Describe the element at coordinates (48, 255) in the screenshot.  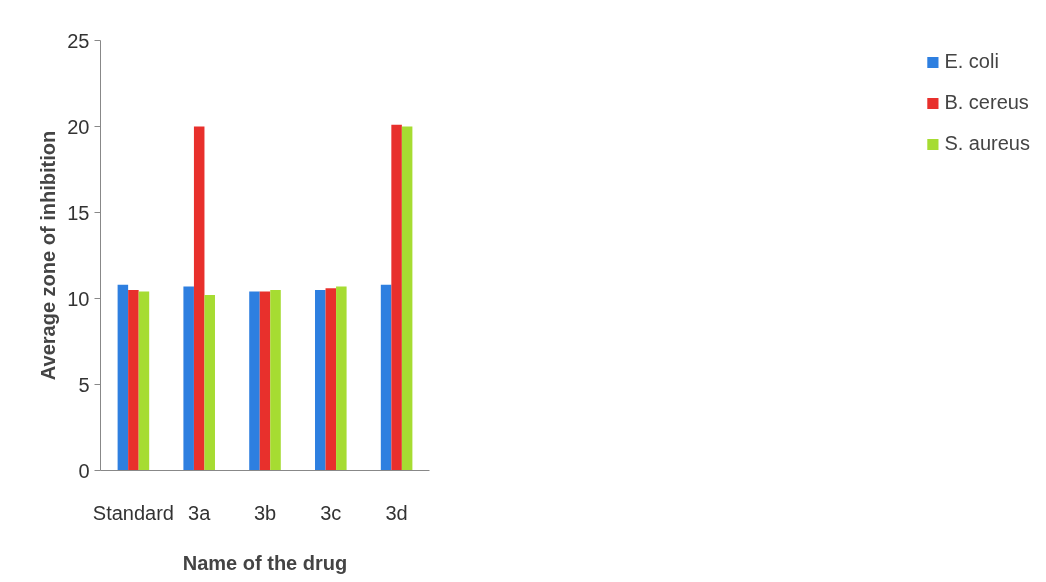
I see `y-axis-title: Average zone of inhibition` at that location.